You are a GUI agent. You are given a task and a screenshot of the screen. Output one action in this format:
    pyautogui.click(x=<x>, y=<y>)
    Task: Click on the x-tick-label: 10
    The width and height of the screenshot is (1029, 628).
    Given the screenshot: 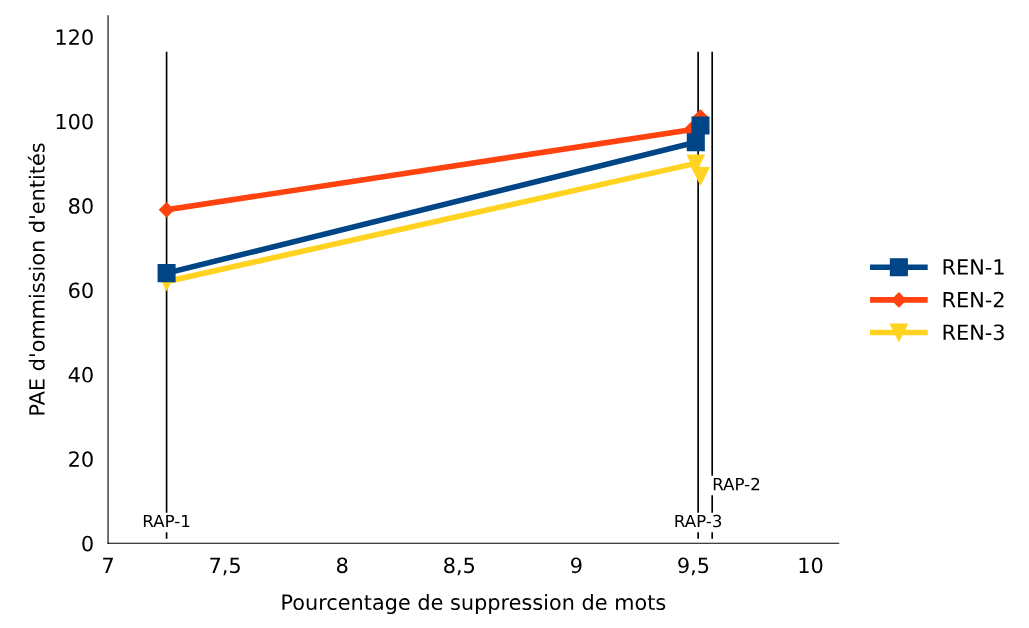 What is the action you would take?
    pyautogui.click(x=811, y=565)
    